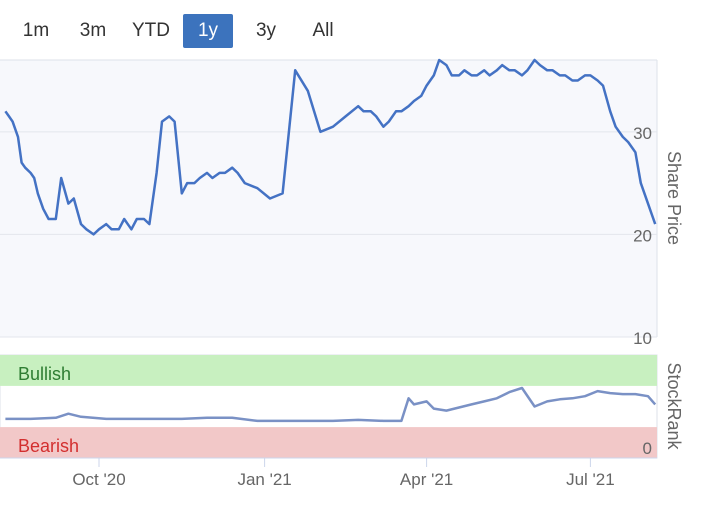 The width and height of the screenshot is (701, 506). Describe the element at coordinates (331, 404) in the screenshot. I see `stockrank-line` at that location.